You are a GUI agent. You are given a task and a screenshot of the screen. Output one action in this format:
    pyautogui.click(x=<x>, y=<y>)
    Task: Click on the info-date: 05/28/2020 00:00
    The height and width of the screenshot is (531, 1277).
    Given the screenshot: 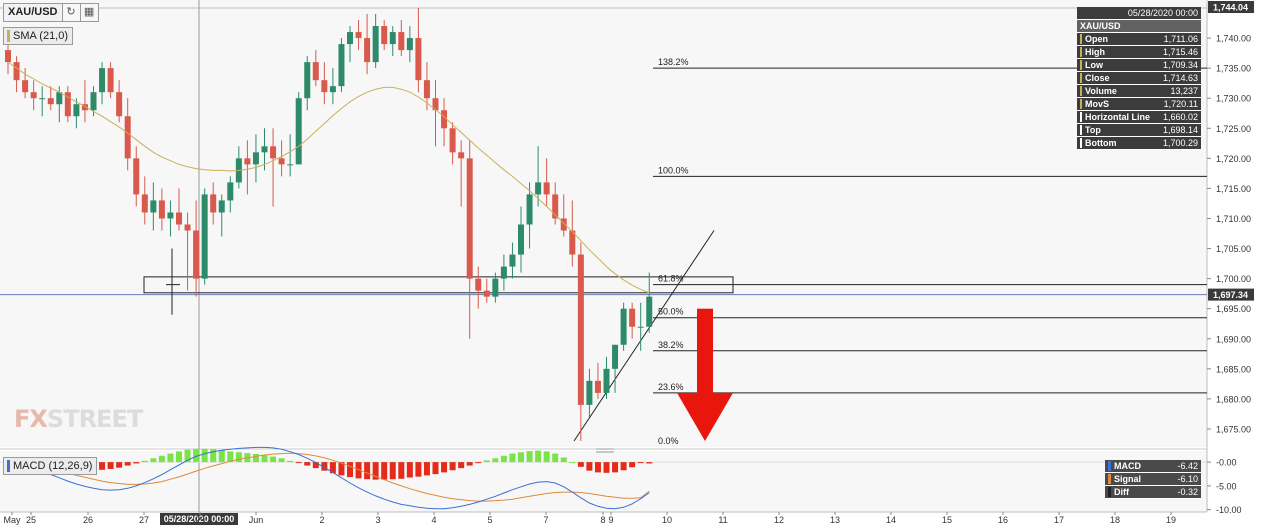 What is the action you would take?
    pyautogui.click(x=1162, y=13)
    